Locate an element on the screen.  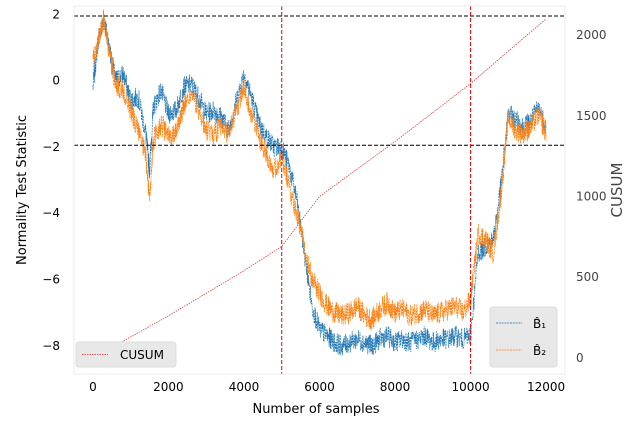
y-axis-left-label: Normality Test Statistic is located at coordinates (22, 190).